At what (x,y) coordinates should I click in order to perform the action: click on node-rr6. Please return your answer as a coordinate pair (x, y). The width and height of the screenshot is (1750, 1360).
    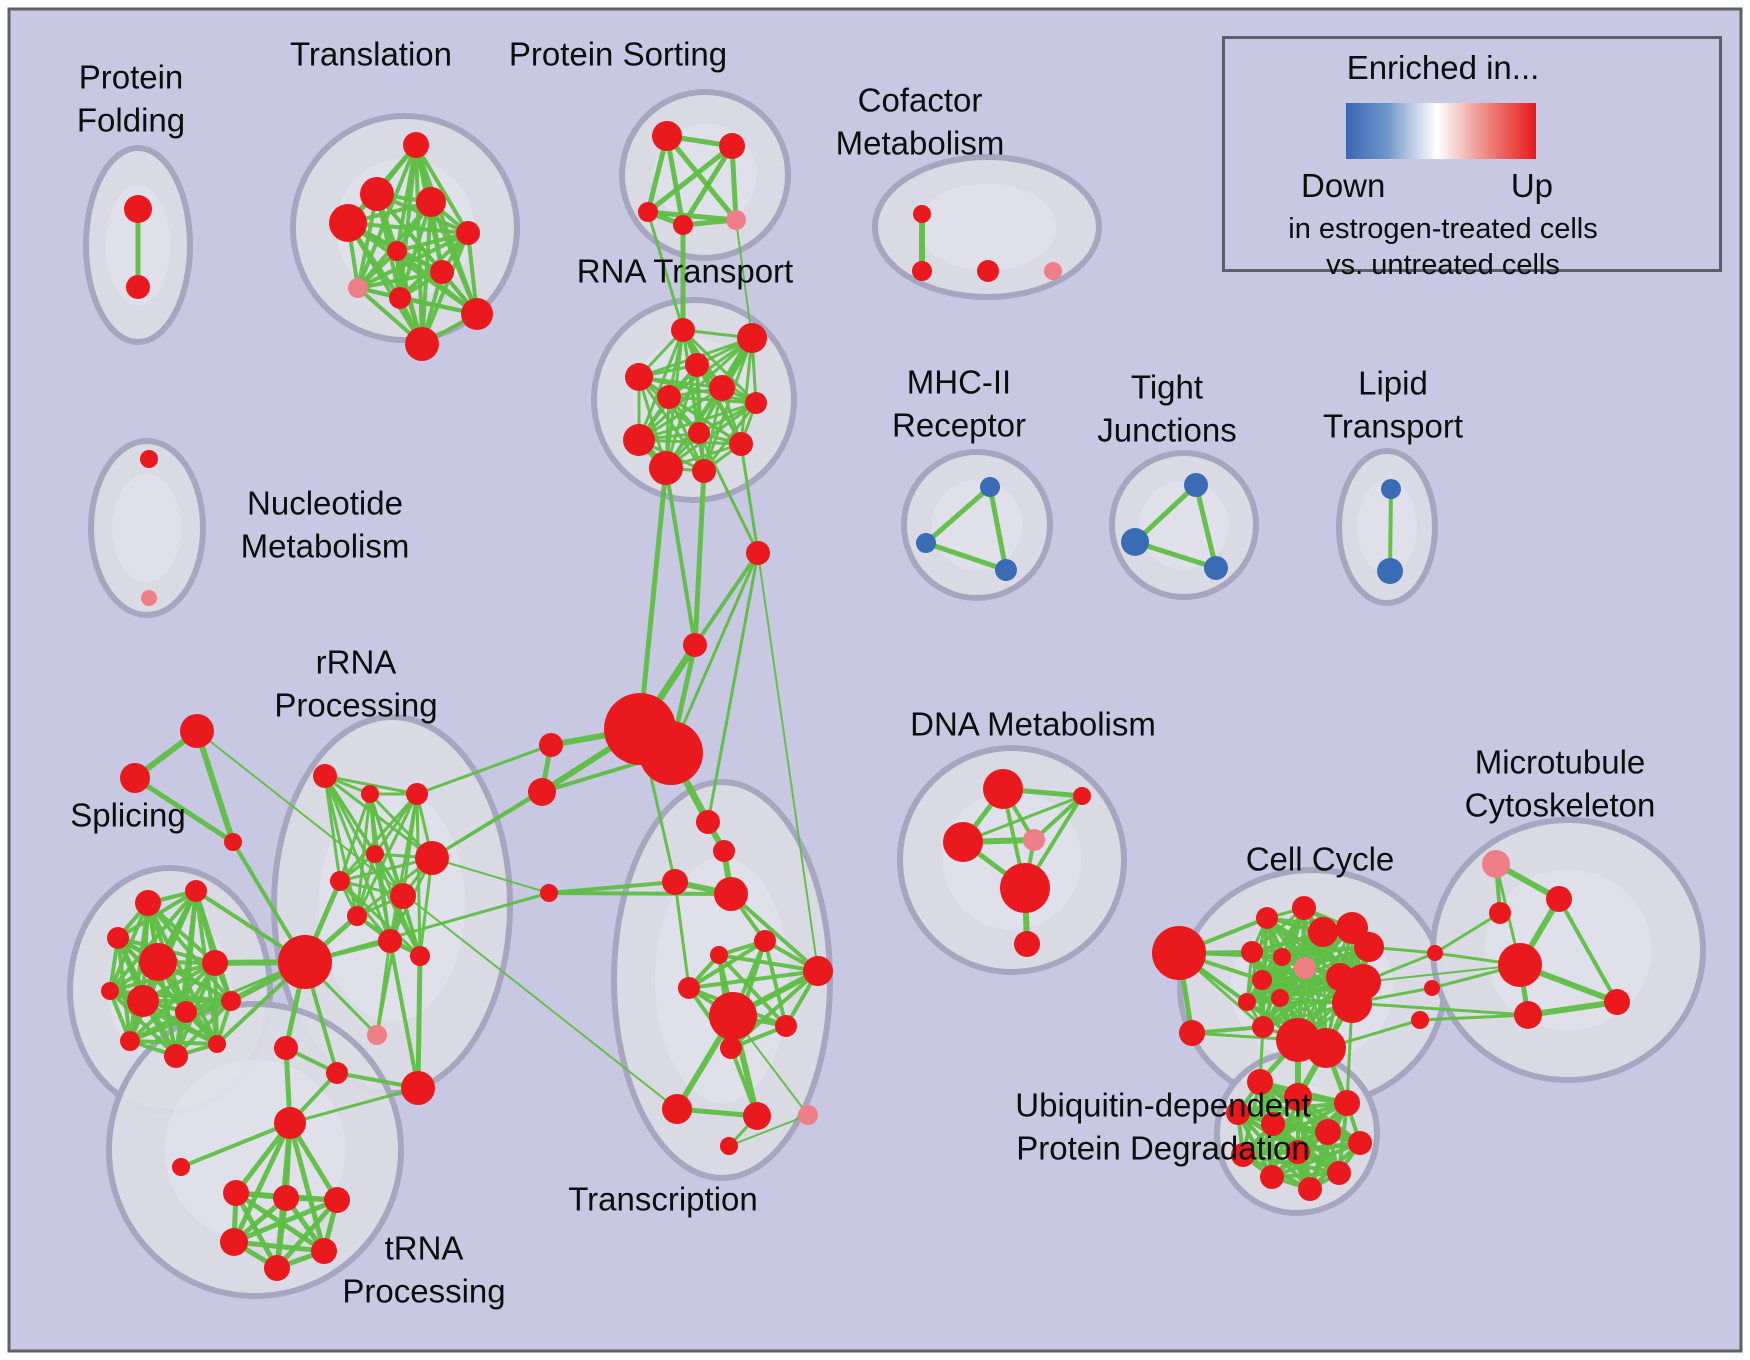
    Looking at the image, I should click on (432, 858).